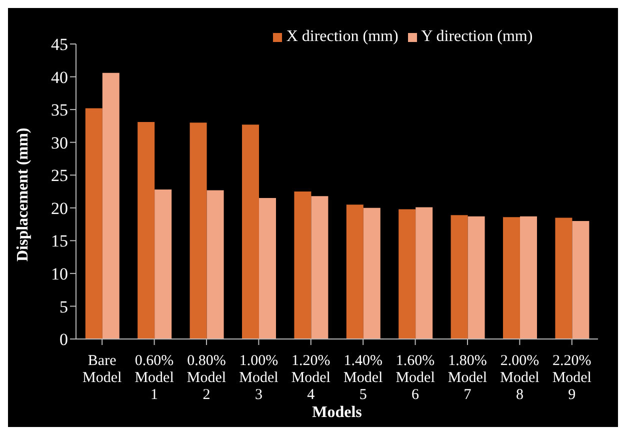 This screenshot has width=626, height=435. I want to click on x-tick-label: 0.80% Model 2, so click(206, 378).